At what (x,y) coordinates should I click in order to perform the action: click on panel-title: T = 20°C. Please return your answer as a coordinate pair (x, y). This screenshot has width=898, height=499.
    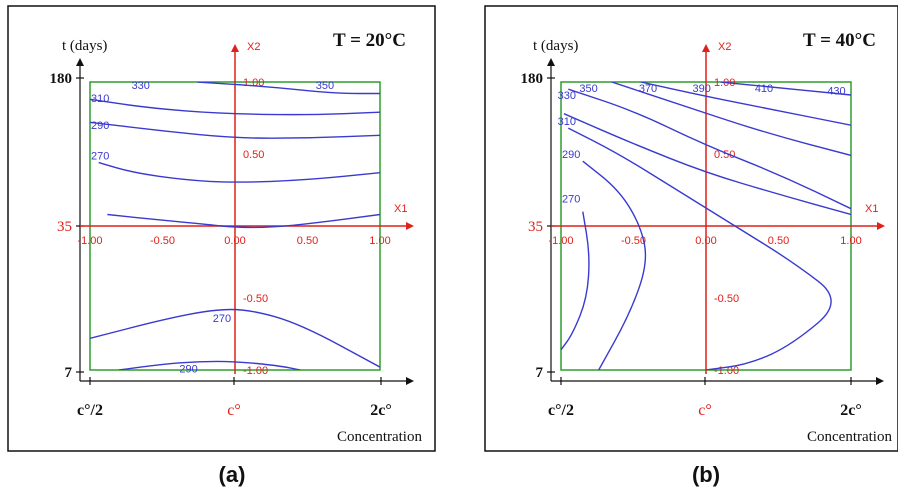
    Looking at the image, I should click on (369, 40).